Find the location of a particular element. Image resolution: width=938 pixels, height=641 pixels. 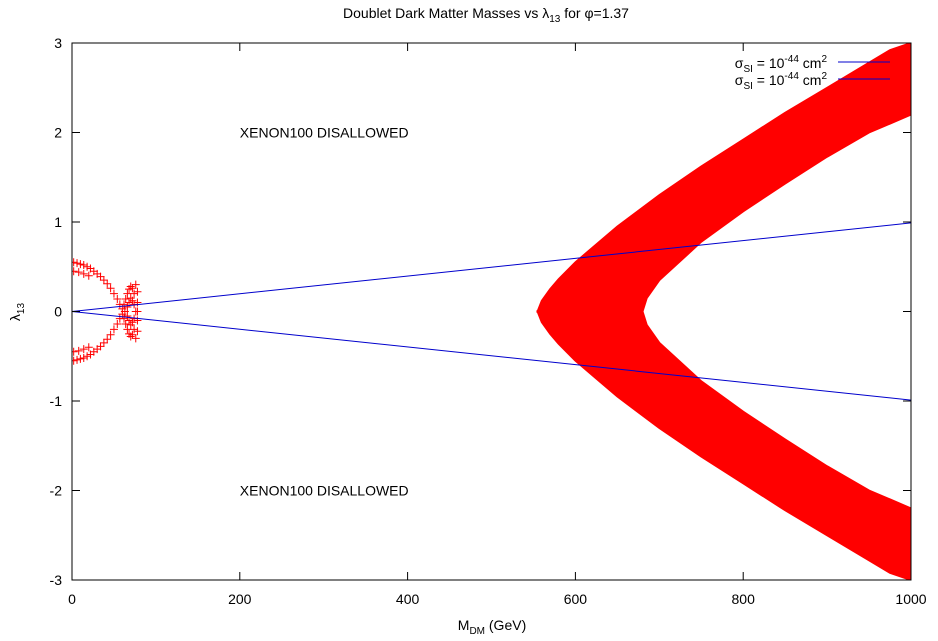

y-tick-label: -2 is located at coordinates (56, 491).